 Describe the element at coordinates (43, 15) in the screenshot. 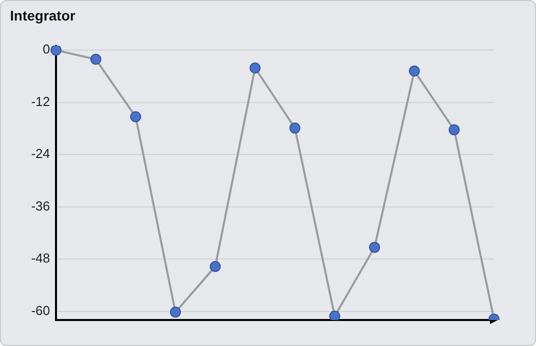

I see `chart-title: Integrator` at that location.